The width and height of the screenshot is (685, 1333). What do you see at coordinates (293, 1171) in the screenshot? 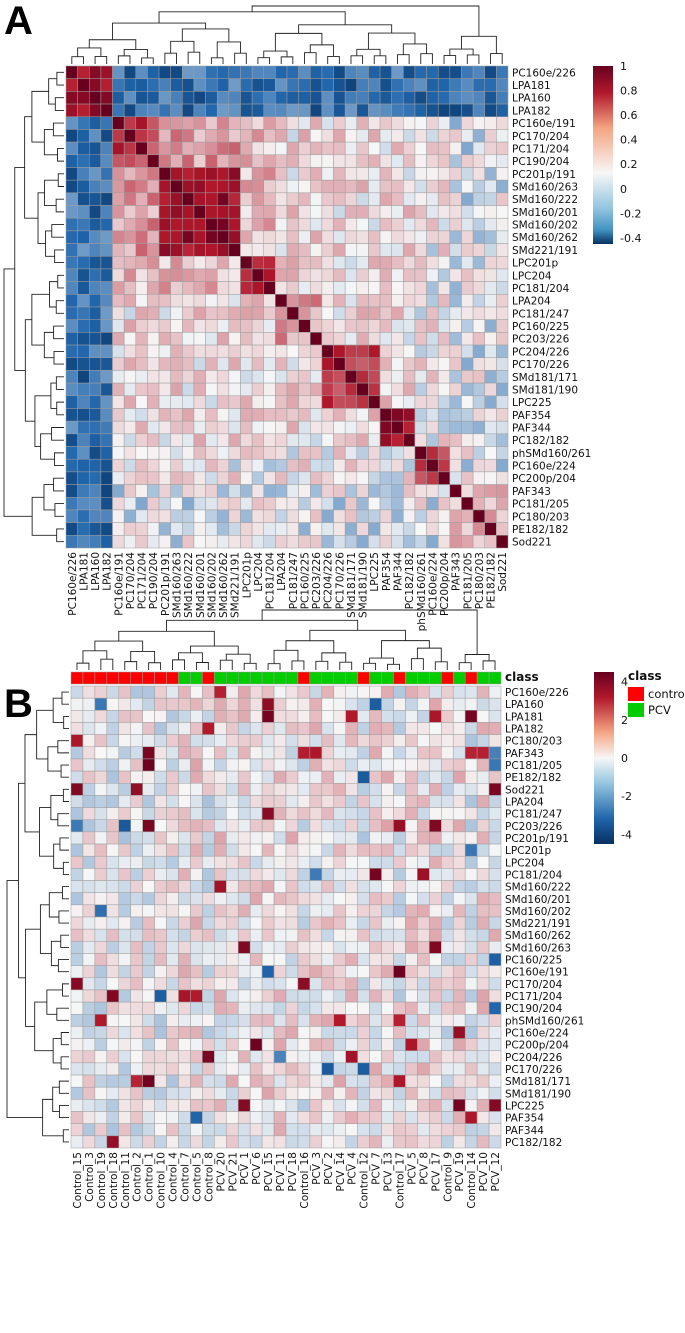
I see `column-label: PCV_18` at bounding box center [293, 1171].